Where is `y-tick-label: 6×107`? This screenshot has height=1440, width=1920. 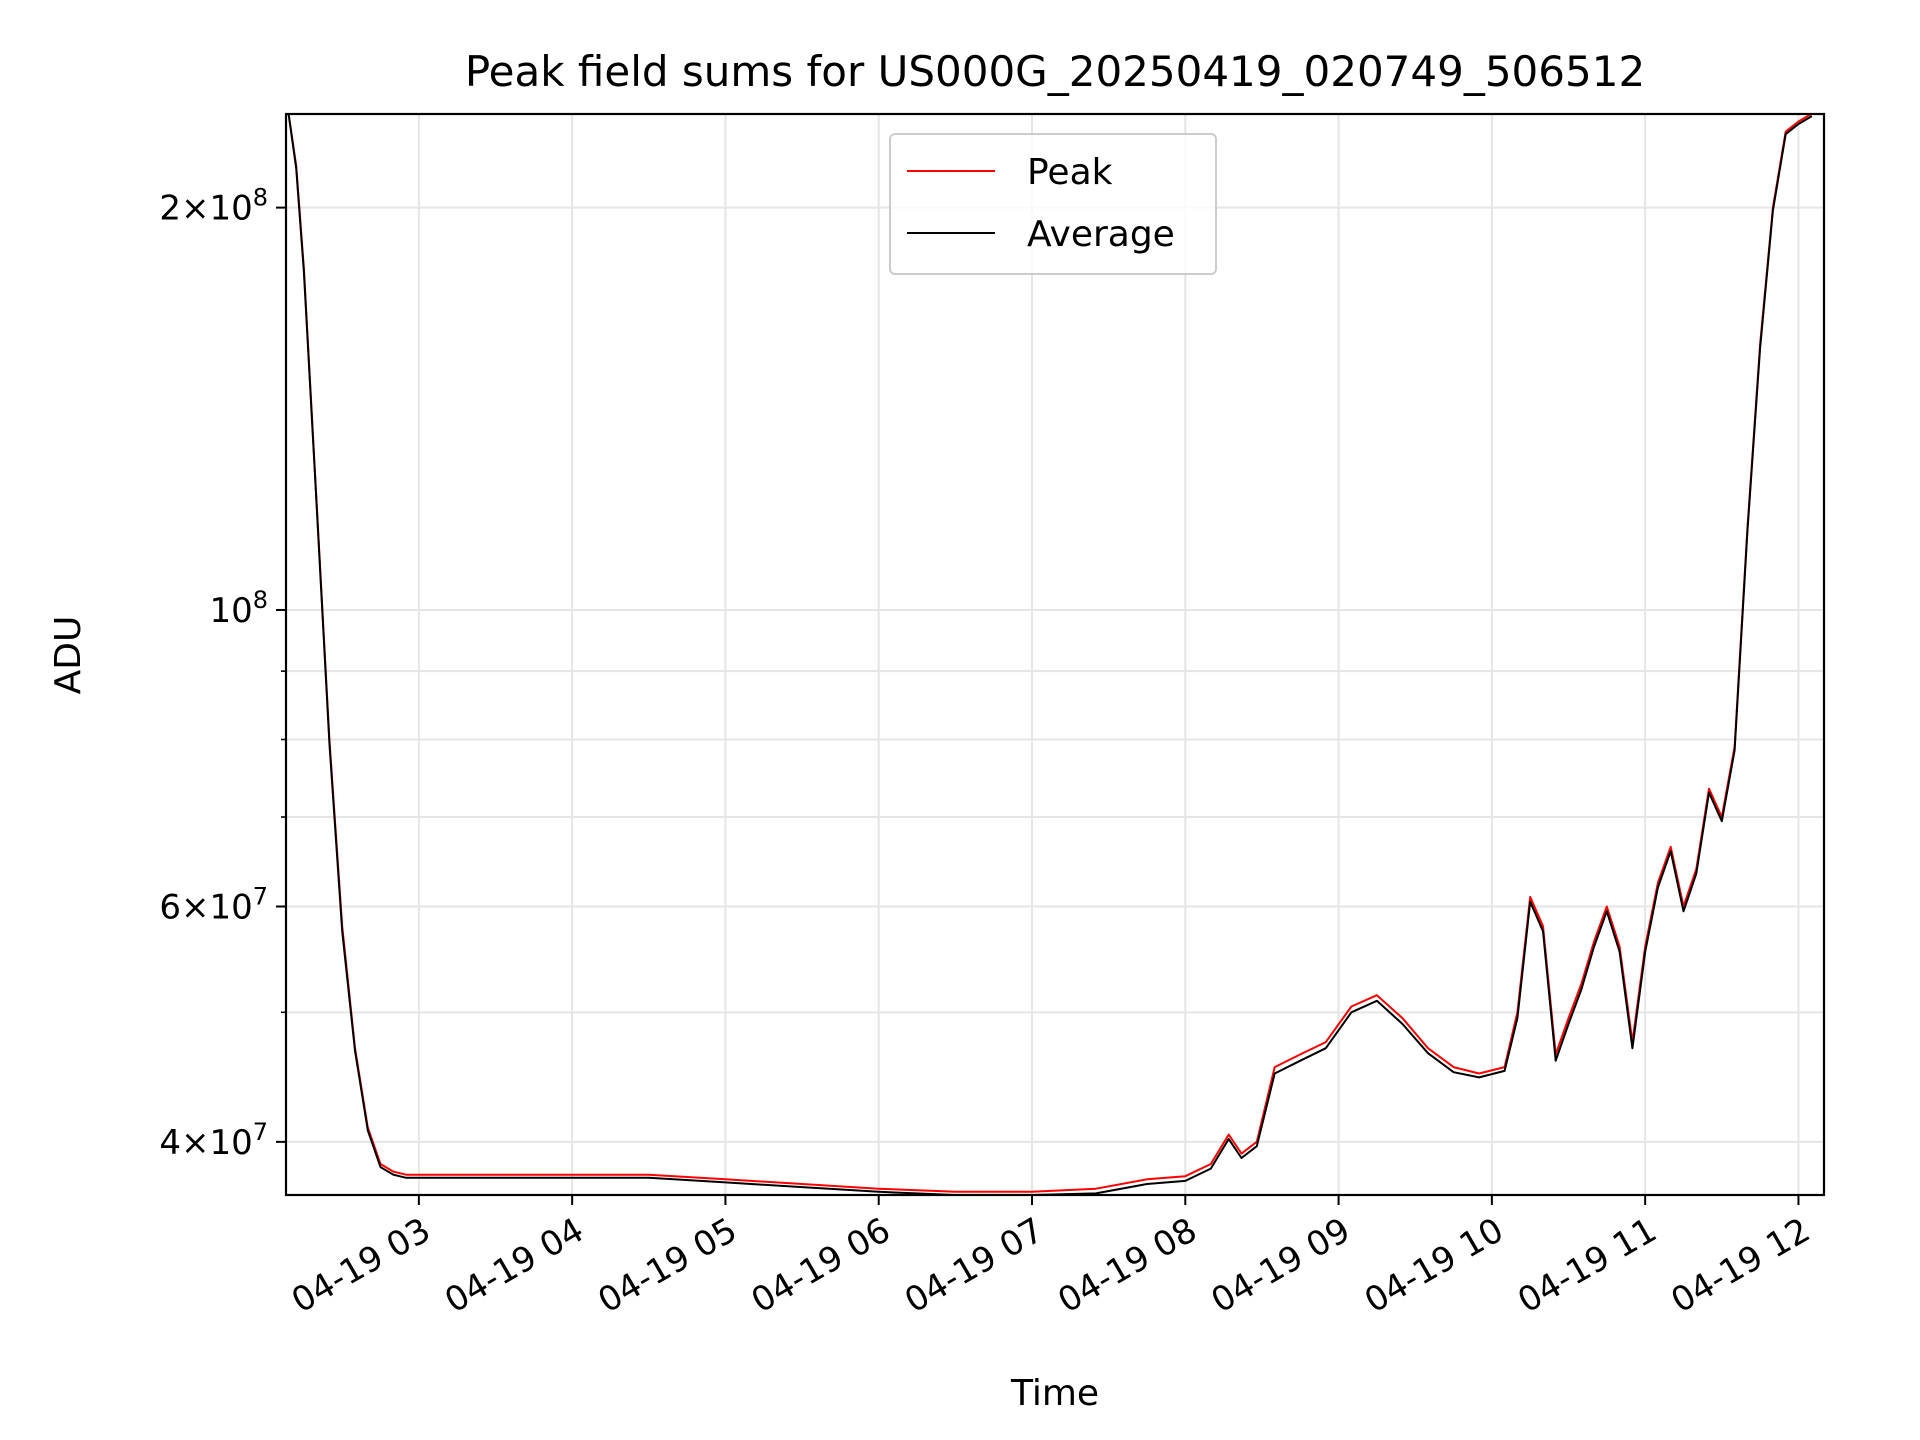 y-tick-label: 6×107 is located at coordinates (213, 904).